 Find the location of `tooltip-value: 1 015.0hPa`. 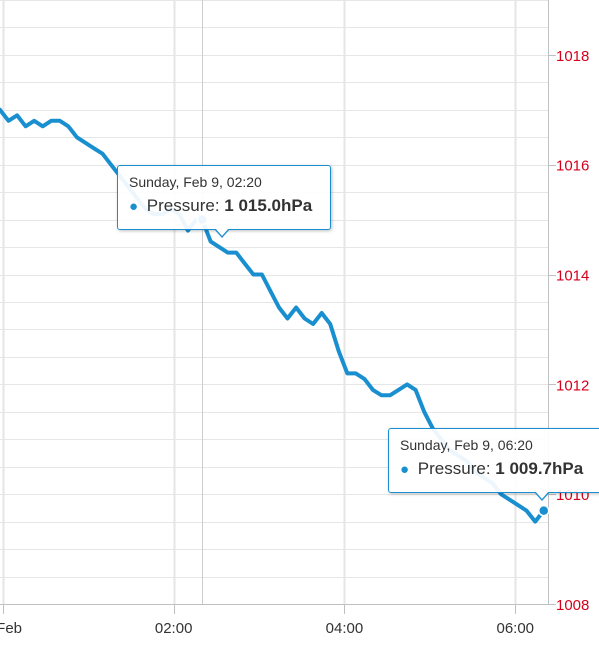

tooltip-value: 1 015.0hPa is located at coordinates (268, 205).